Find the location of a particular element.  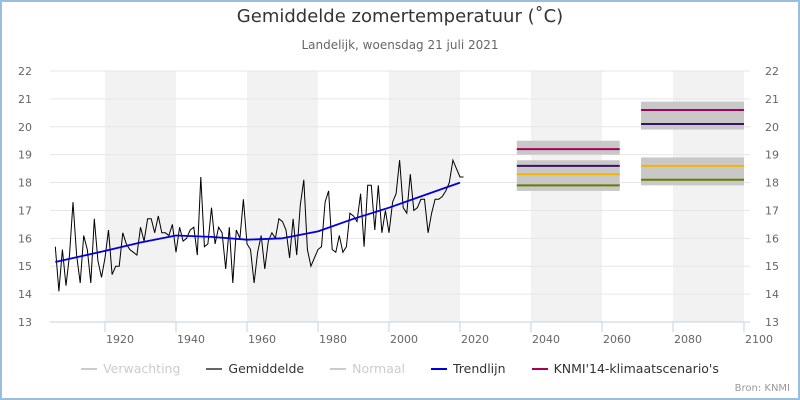

y-tick-label-left: 14 is located at coordinates (25, 294).